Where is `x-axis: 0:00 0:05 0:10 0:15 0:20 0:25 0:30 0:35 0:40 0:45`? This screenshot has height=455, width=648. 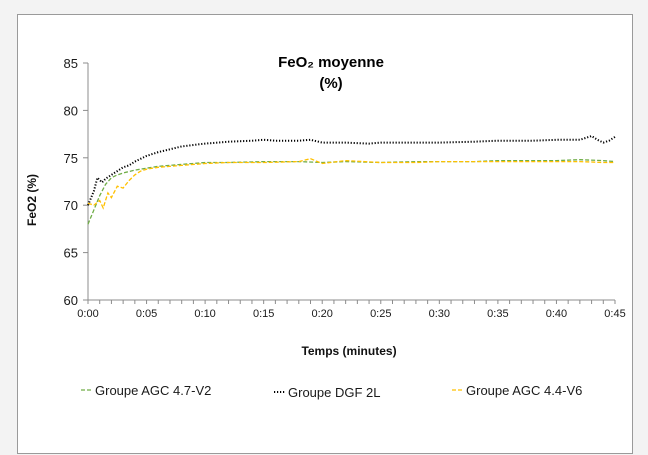 x-axis: 0:00 0:05 0:10 0:15 0:20 0:25 0:30 0:35 0:40 0:45 is located at coordinates (351, 309).